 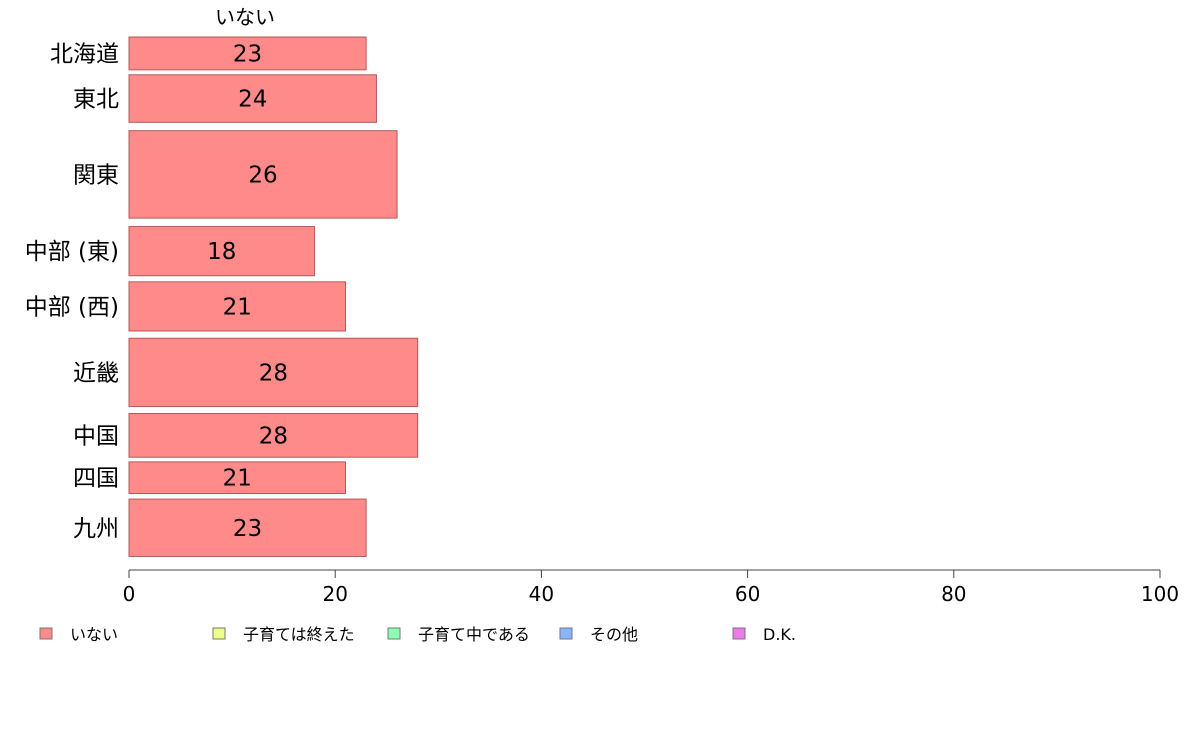 I want to click on x-tick-label: 40, so click(x=541, y=594).